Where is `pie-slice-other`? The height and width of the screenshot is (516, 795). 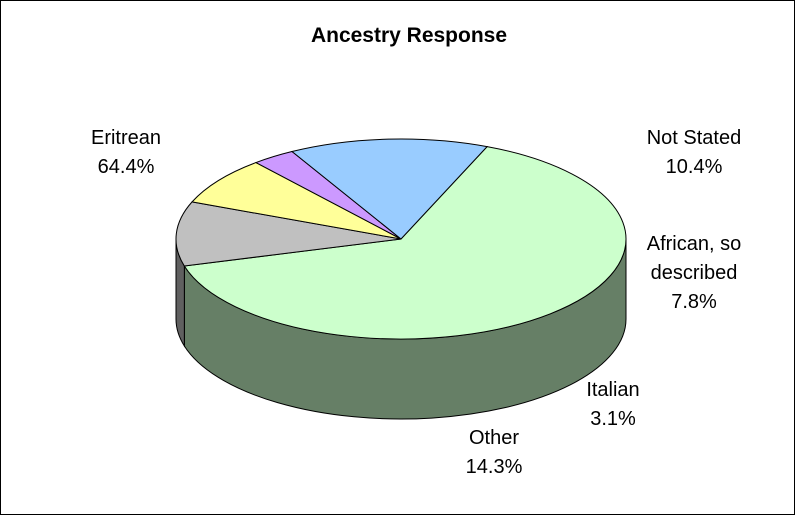 pie-slice-other is located at coordinates (389, 189).